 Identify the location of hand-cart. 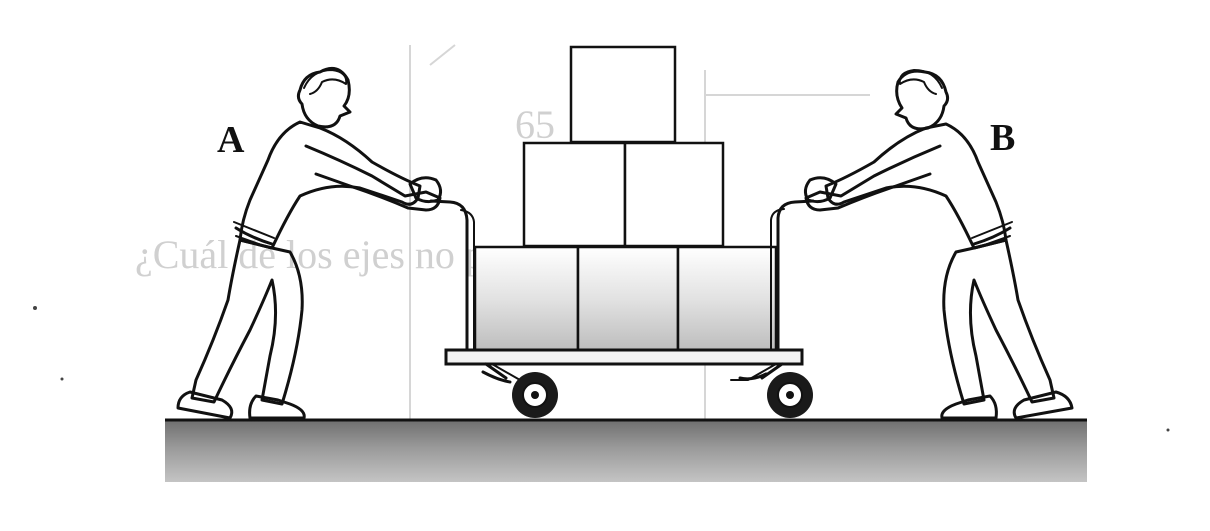
(622, 308).